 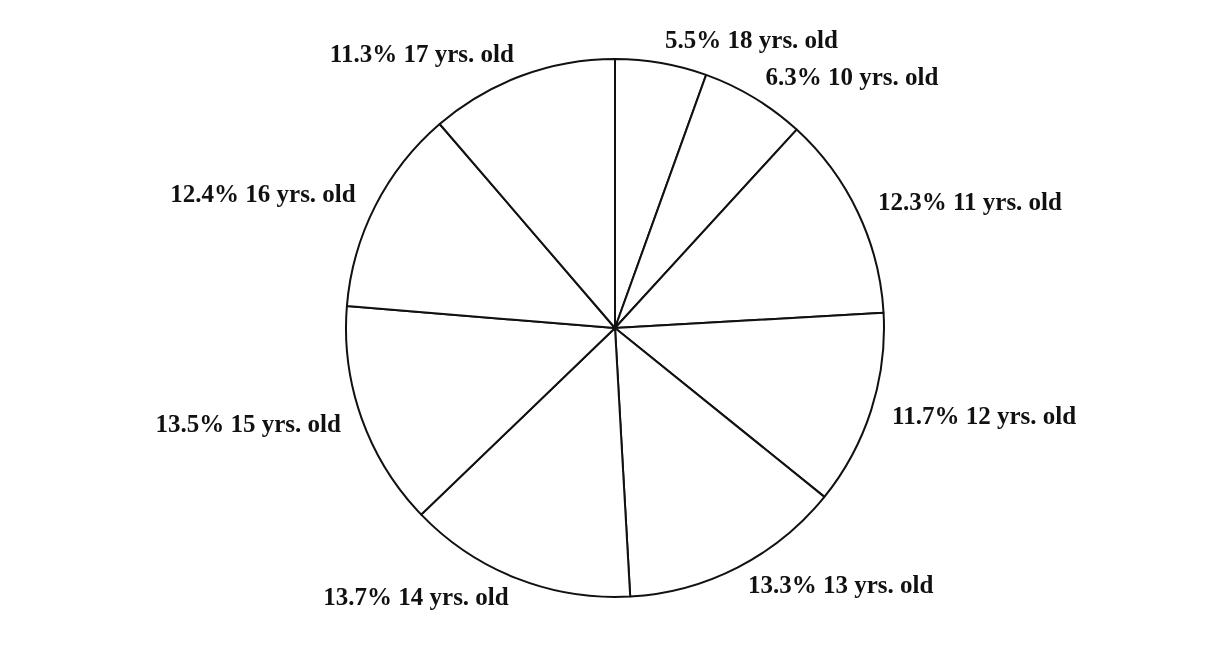 What do you see at coordinates (263, 194) in the screenshot?
I see `slice-label: 12.4% 16 yrs. old` at bounding box center [263, 194].